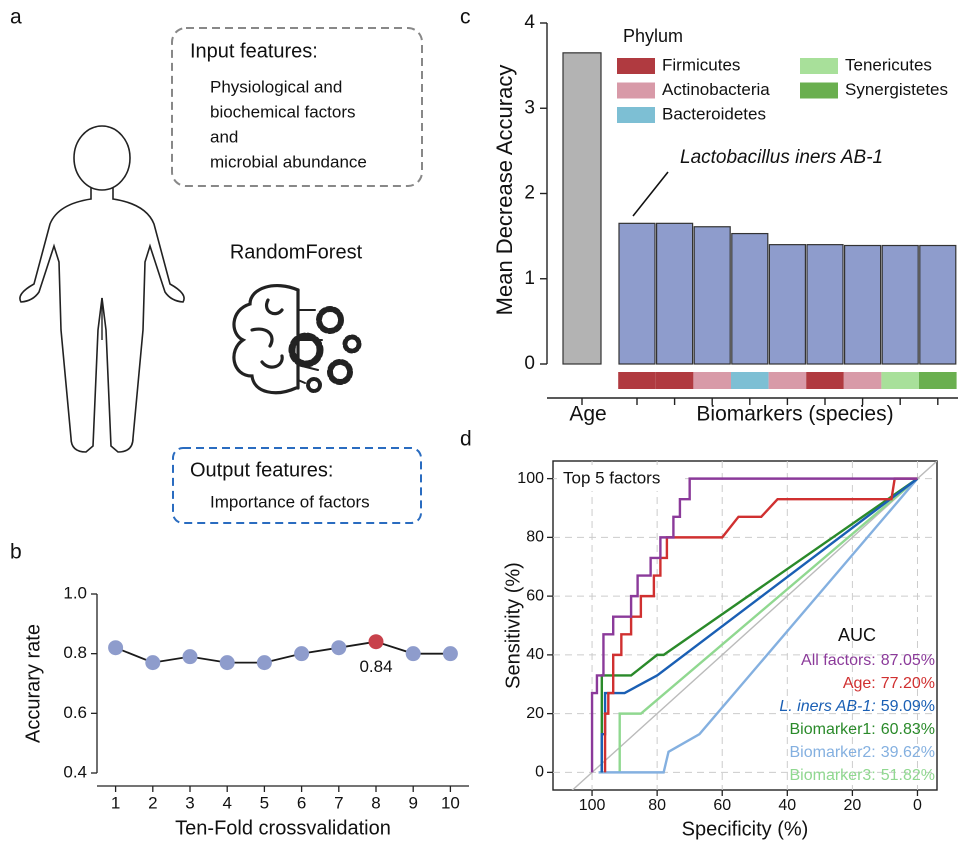 This screenshot has width=968, height=847. What do you see at coordinates (33, 683) in the screenshot?
I see `y-axis-label: Accurary rate` at bounding box center [33, 683].